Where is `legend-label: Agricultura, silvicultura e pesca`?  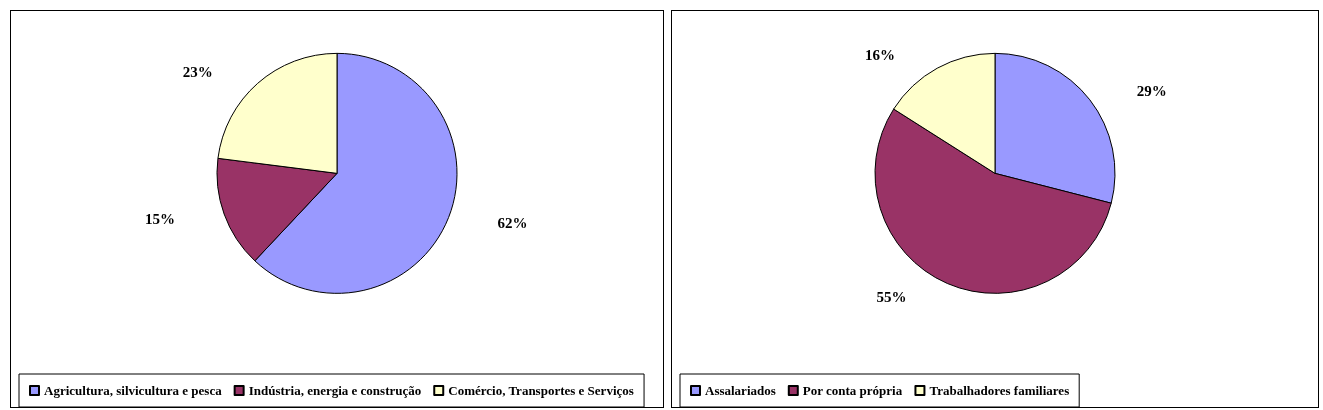 legend-label: Agricultura, silvicultura e pesca is located at coordinates (133, 390).